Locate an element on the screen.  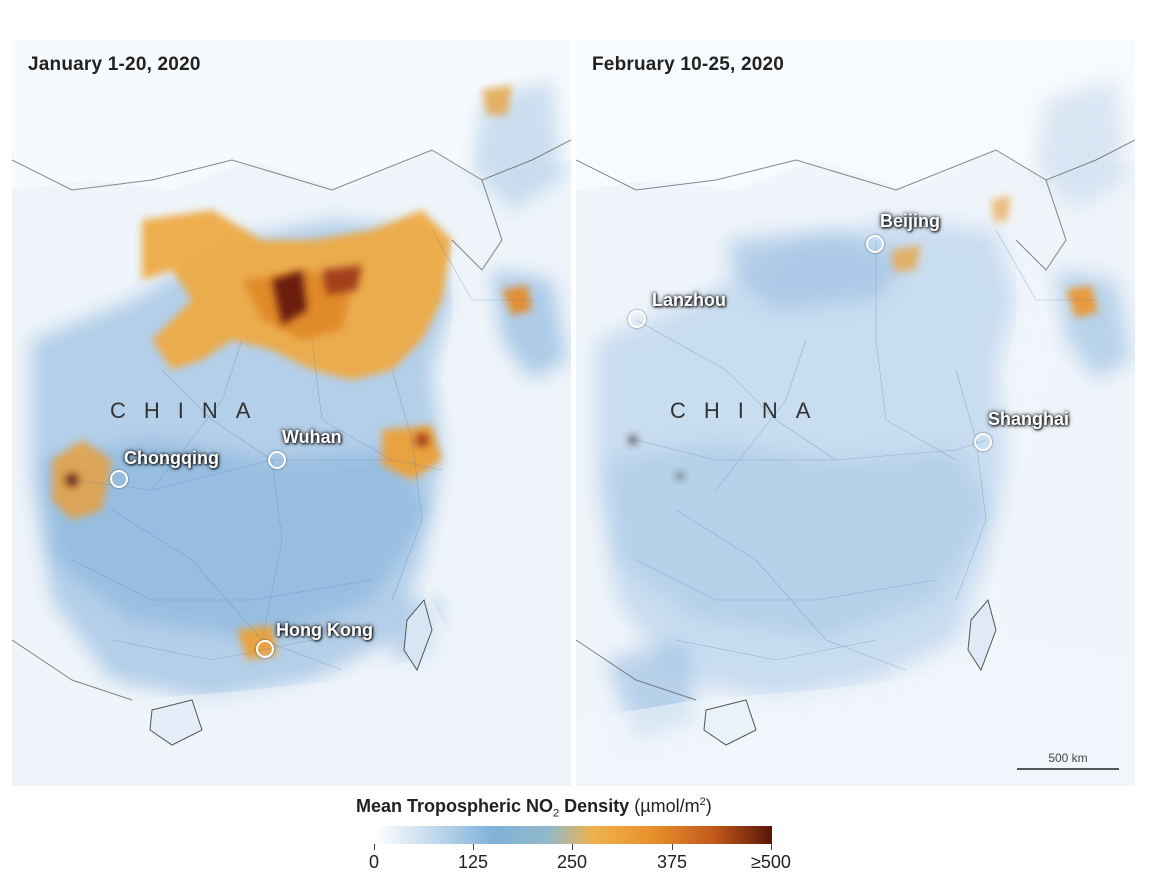
colorbar-tick-label: 125 is located at coordinates (473, 862).